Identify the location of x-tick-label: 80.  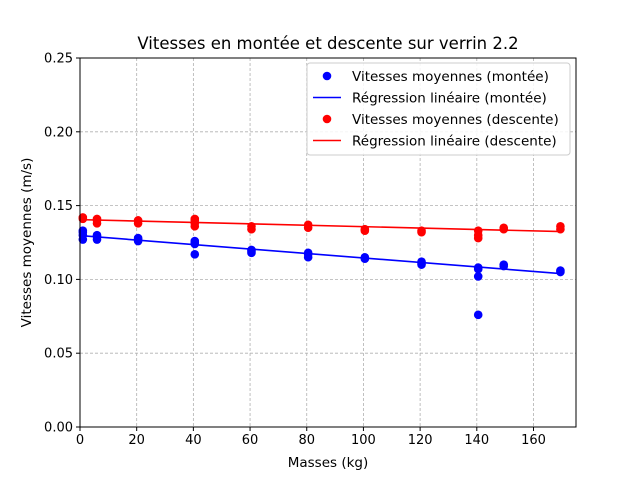
(306, 440).